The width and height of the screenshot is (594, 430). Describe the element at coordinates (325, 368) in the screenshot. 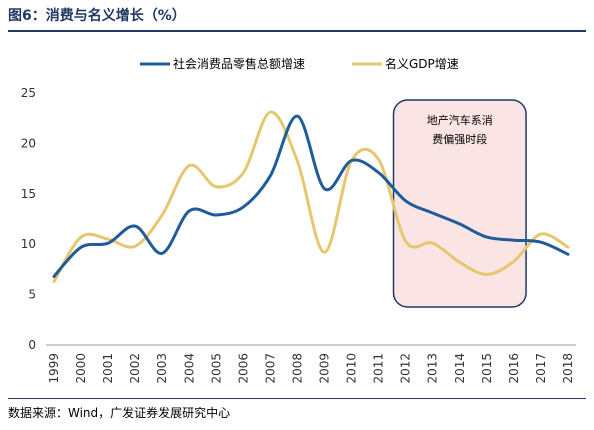

I see `x-tick-label: 2009` at that location.